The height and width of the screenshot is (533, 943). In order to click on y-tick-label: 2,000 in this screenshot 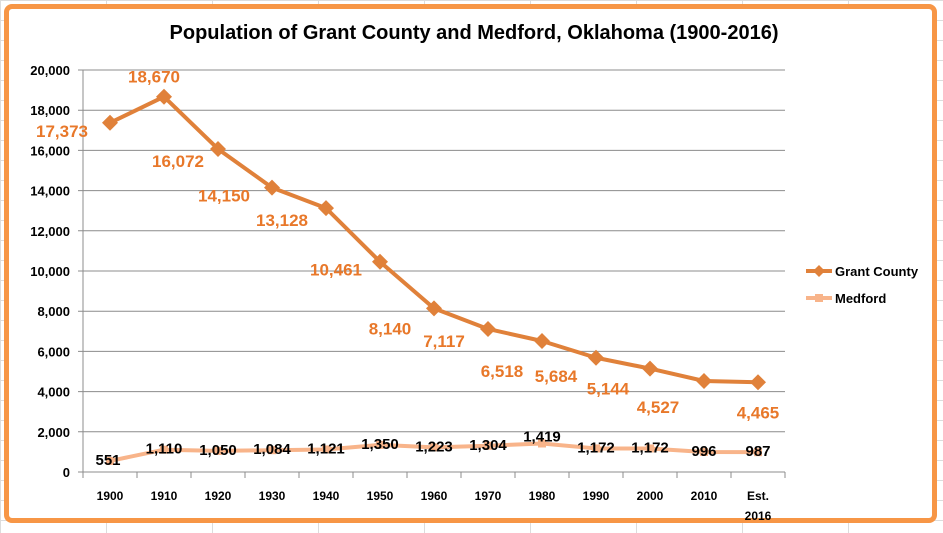, I will do `click(53, 432)`.